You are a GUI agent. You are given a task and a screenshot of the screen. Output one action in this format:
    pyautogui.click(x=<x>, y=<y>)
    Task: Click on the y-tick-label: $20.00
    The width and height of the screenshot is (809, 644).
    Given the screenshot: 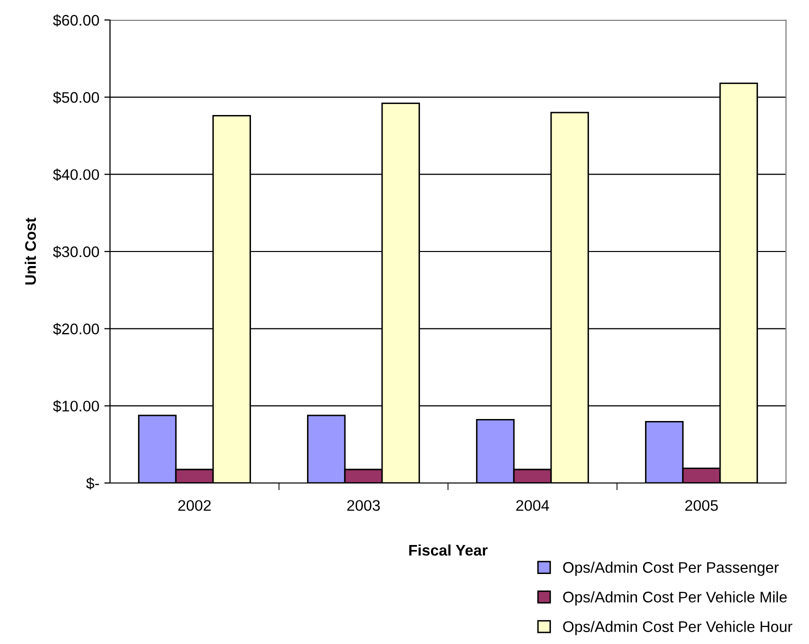 What is the action you would take?
    pyautogui.click(x=76, y=329)
    